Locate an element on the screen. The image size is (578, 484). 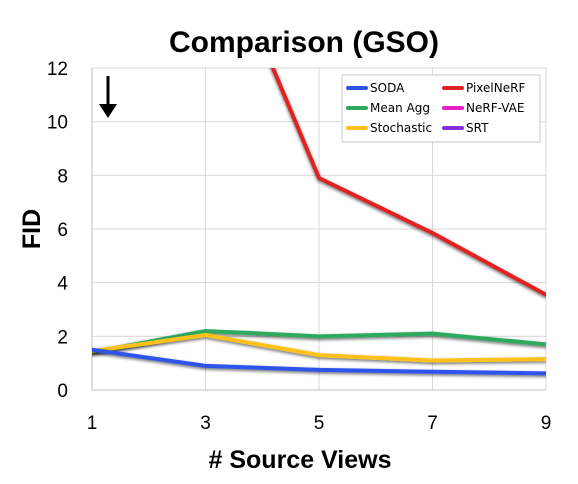
y-tick-label: 0 is located at coordinates (62, 391).